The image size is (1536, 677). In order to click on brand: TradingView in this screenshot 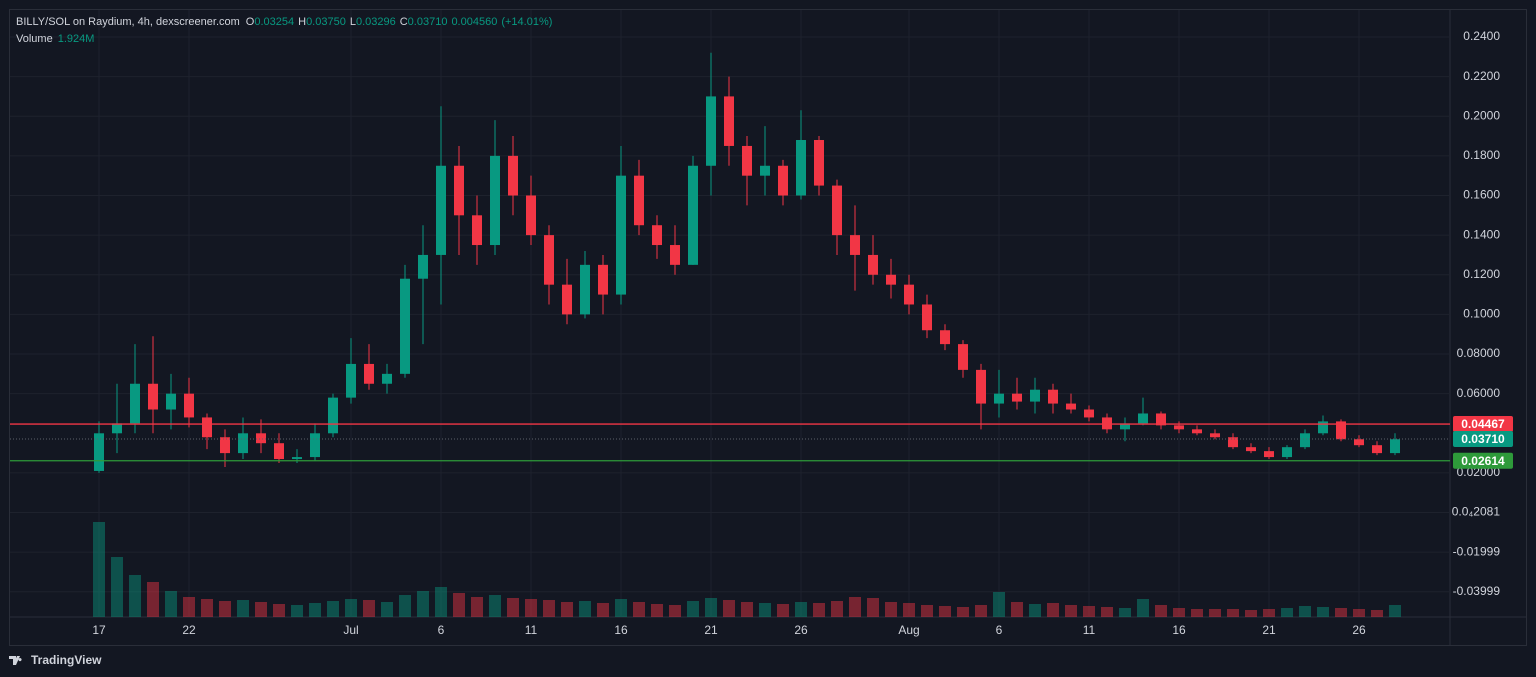, I will do `click(66, 660)`.